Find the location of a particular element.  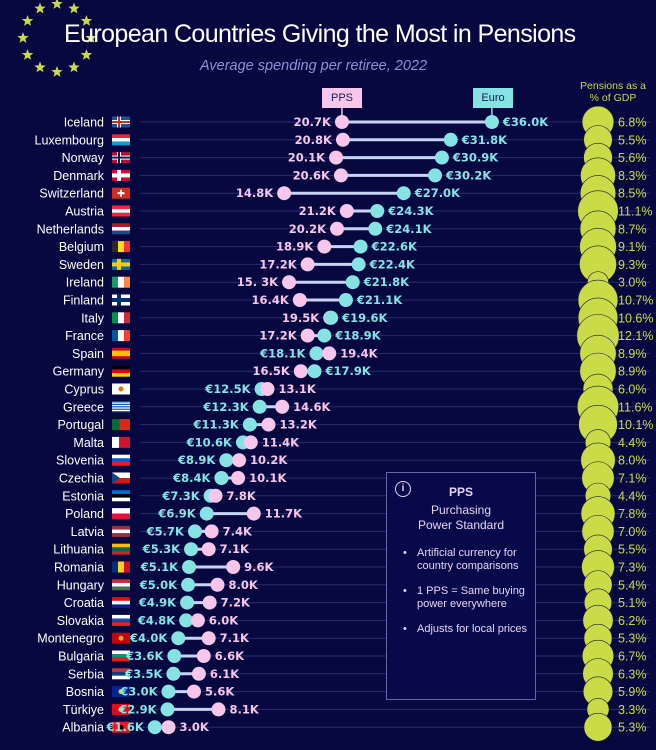

chart-row: Estonia €7.3K 7.8K 4.4% is located at coordinates (356, 495).